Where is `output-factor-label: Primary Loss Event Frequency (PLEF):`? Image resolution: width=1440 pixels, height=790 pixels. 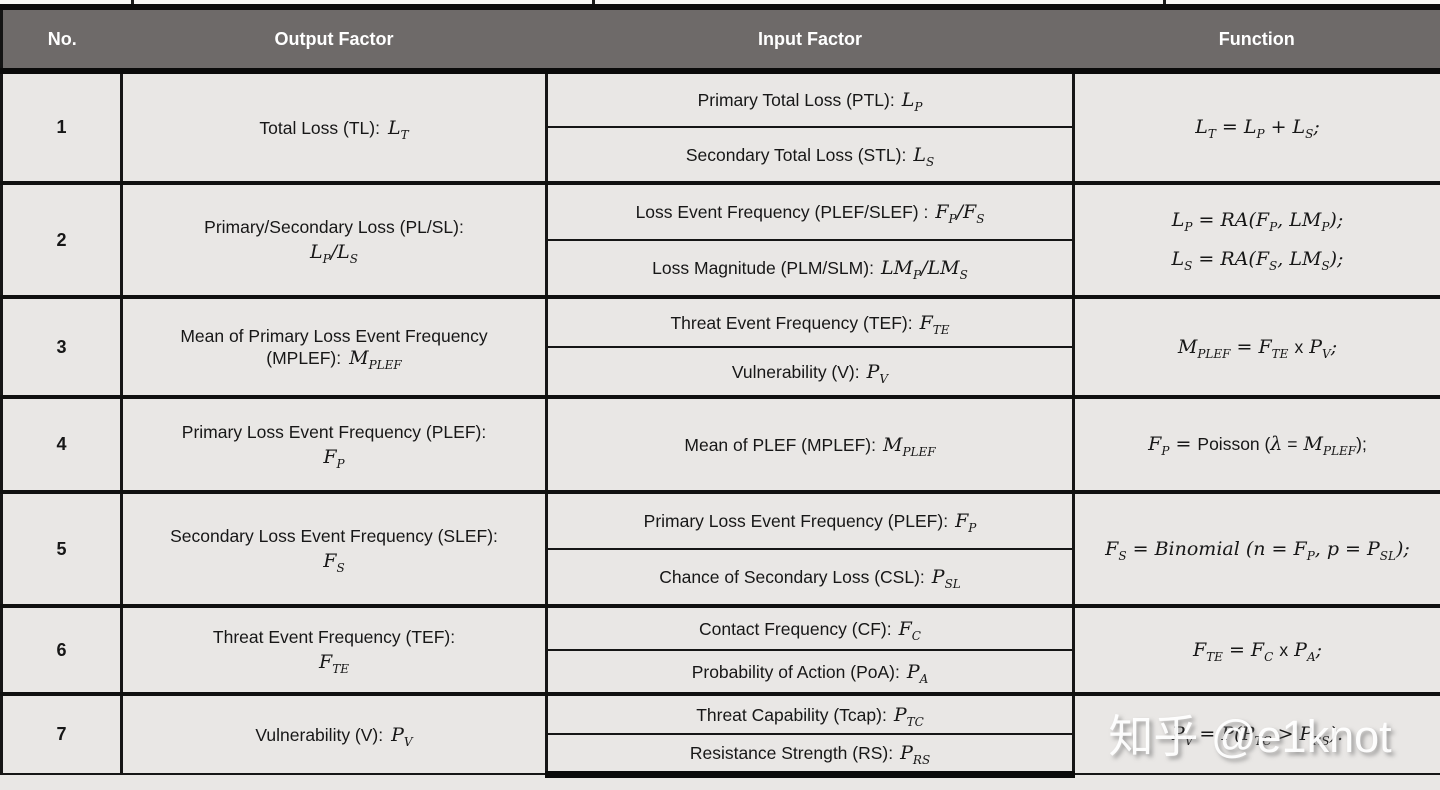
output-factor-label: Primary Loss Event Frequency (PLEF): is located at coordinates (334, 431).